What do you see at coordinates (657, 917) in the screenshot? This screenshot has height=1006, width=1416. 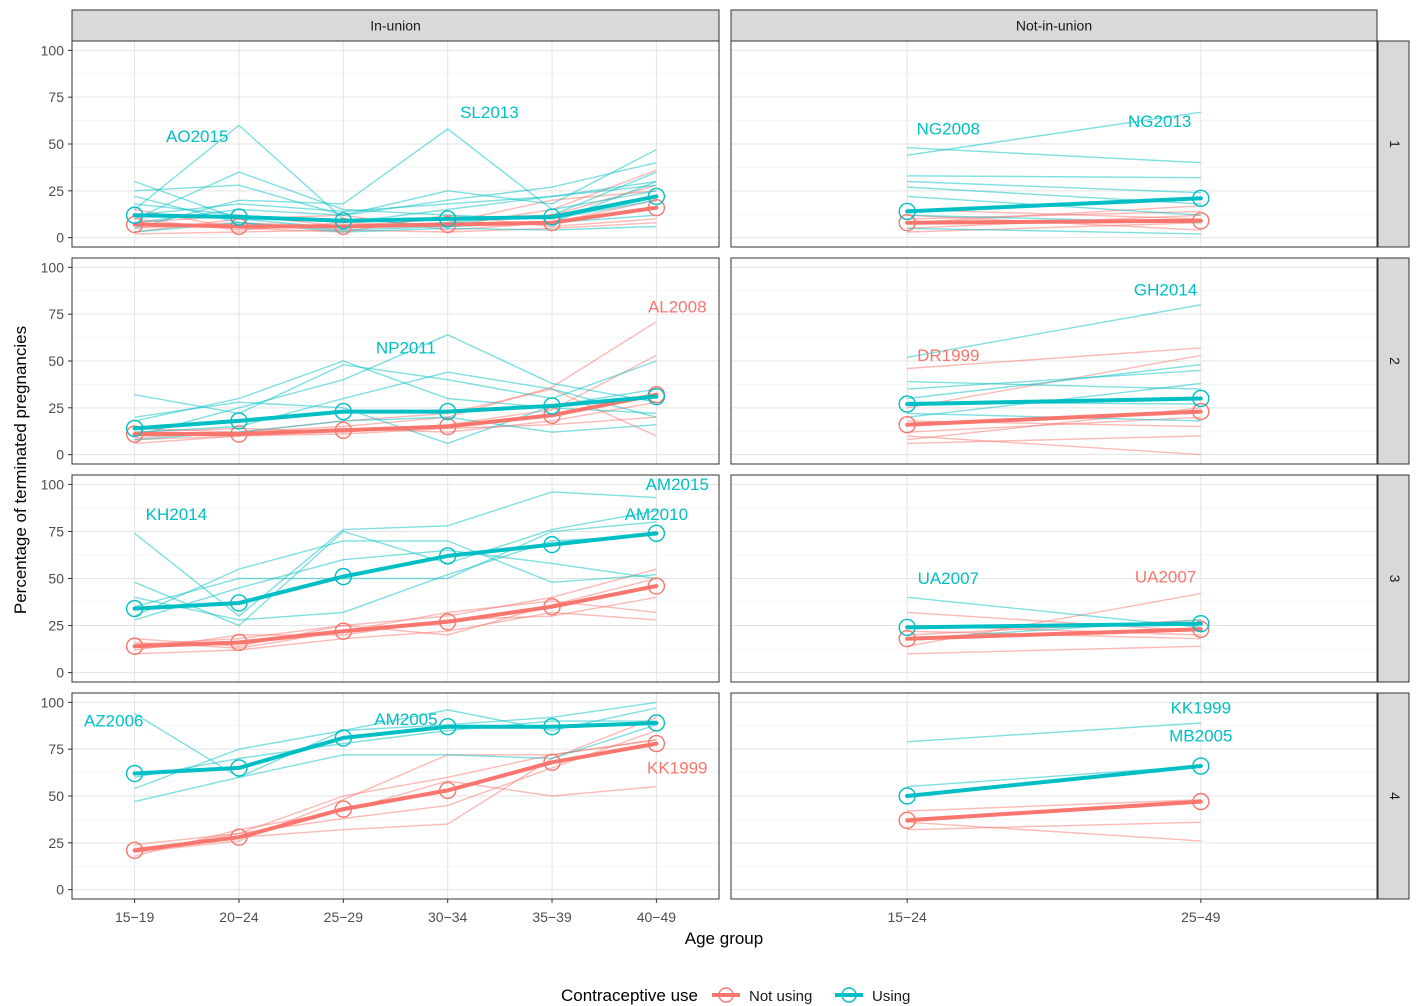 I see `x-tick-label: 40−49` at bounding box center [657, 917].